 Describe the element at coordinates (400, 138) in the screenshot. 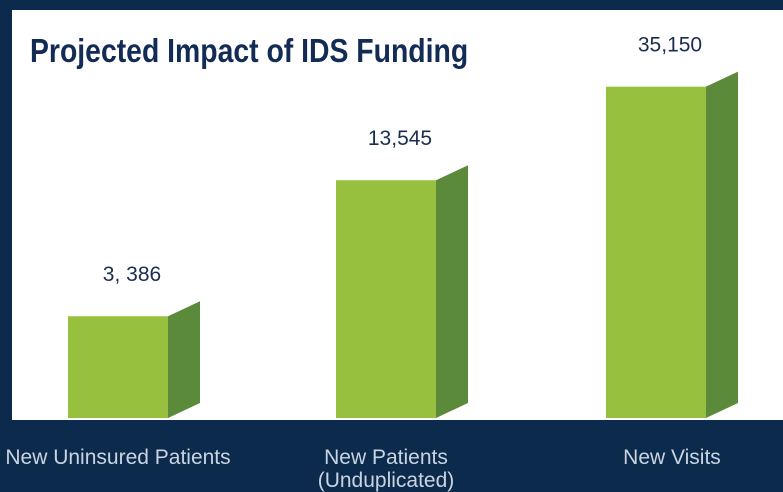

I see `value-label: 13,545` at that location.